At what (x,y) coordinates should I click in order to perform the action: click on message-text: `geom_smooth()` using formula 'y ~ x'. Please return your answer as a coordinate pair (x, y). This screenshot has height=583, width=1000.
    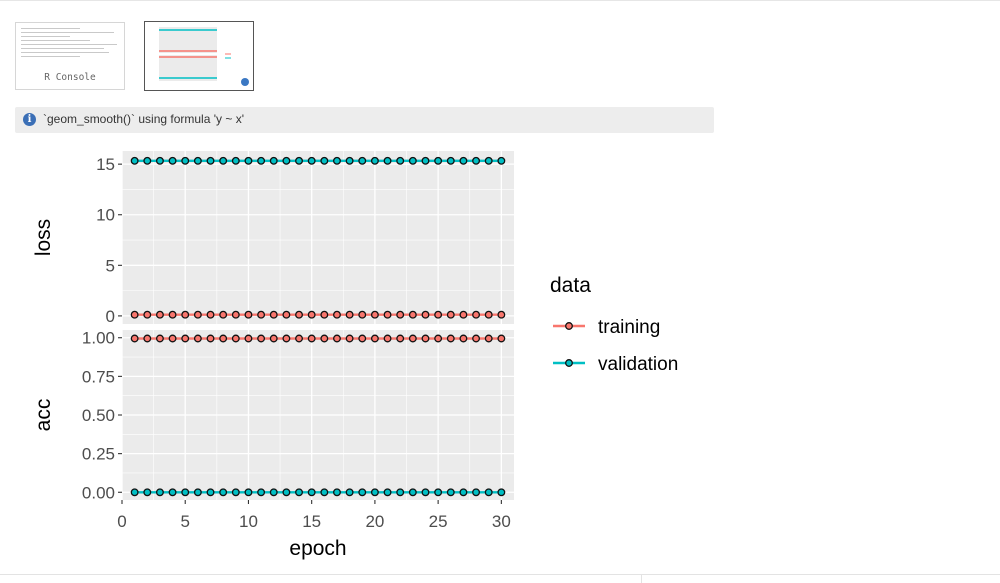
    Looking at the image, I should click on (143, 119).